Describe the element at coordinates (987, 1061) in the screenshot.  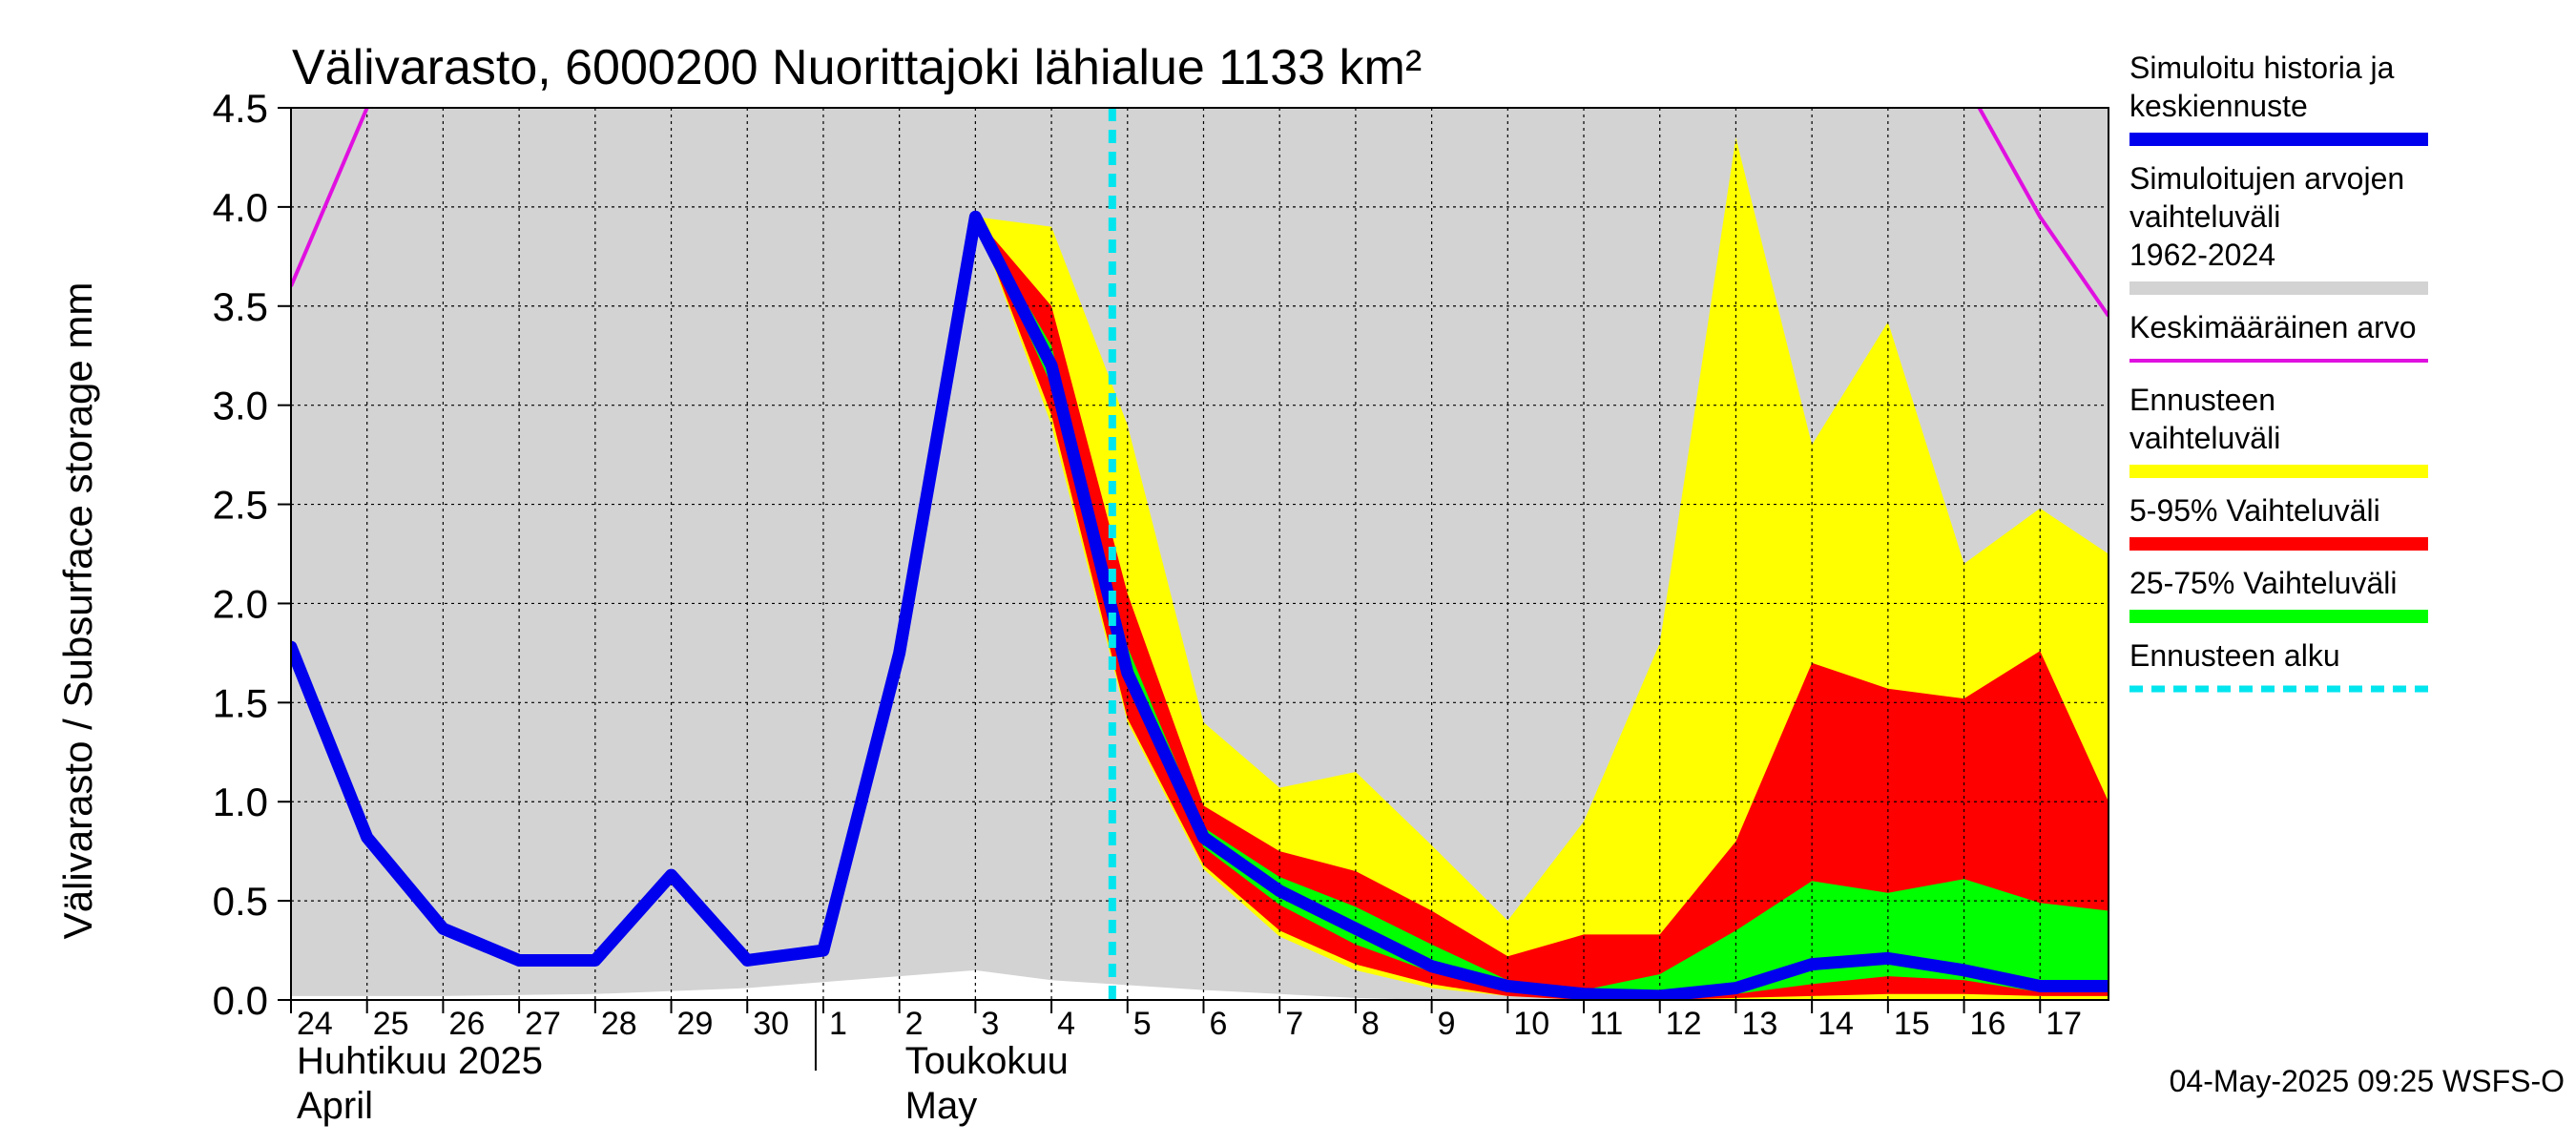
I see `month-label-fi-1: Toukokuu` at that location.